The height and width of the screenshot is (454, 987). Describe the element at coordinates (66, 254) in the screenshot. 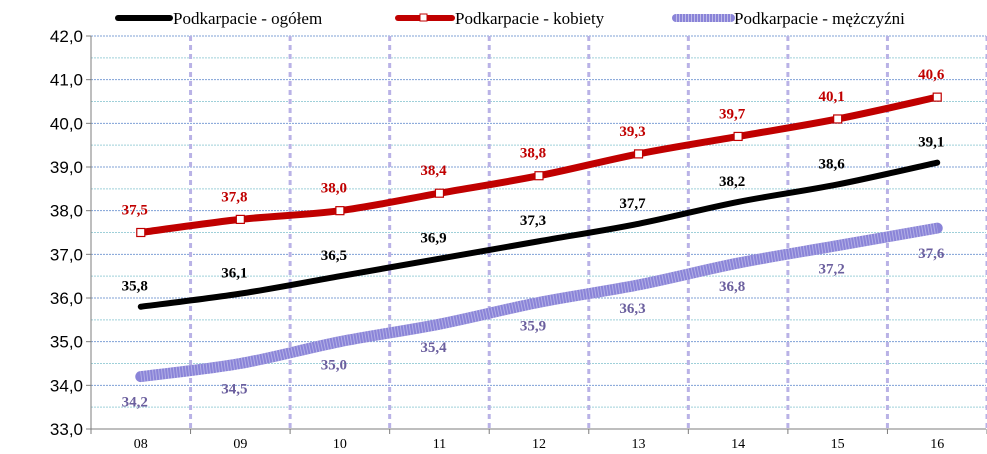

I see `y-tick-label: 37,0` at that location.